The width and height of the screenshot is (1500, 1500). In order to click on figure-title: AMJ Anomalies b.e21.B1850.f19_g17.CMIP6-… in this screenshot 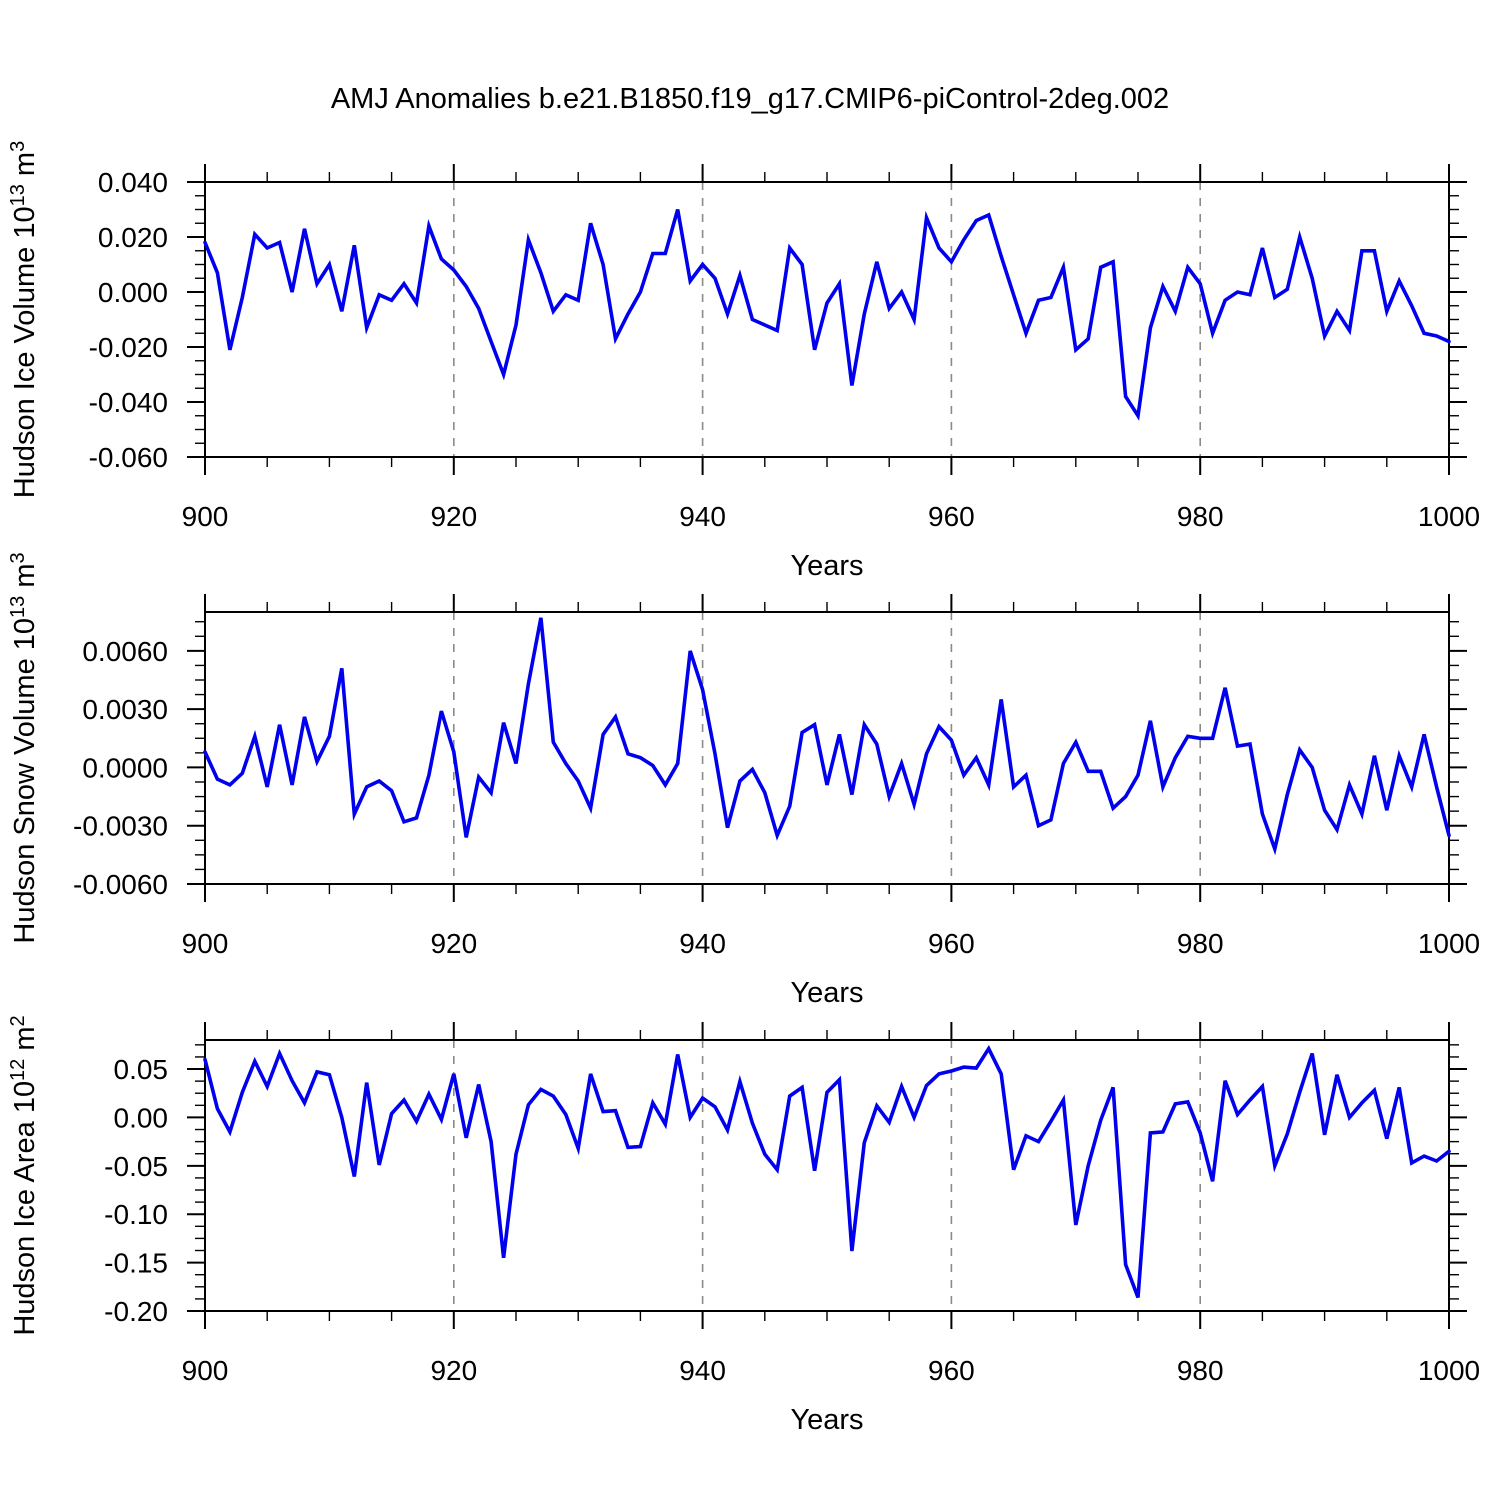, I will do `click(750, 99)`.